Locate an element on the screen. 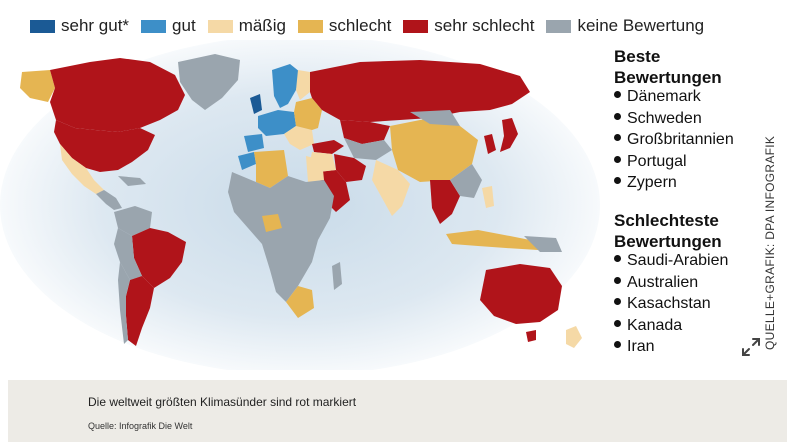 This screenshot has height=447, width=799. worst-item-label: Kasachstan is located at coordinates (669, 303).